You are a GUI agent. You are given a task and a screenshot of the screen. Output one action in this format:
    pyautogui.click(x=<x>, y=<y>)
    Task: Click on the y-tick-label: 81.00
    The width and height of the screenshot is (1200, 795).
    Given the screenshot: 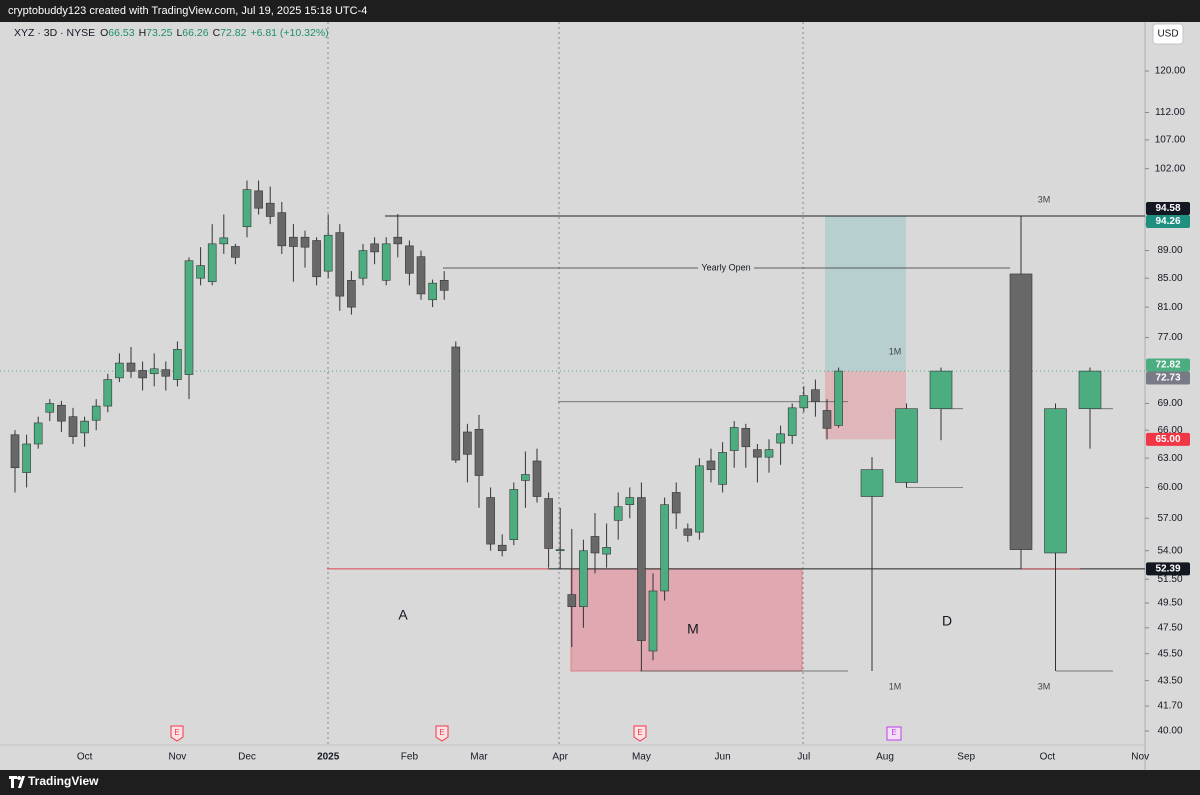 What is the action you would take?
    pyautogui.click(x=1169, y=307)
    